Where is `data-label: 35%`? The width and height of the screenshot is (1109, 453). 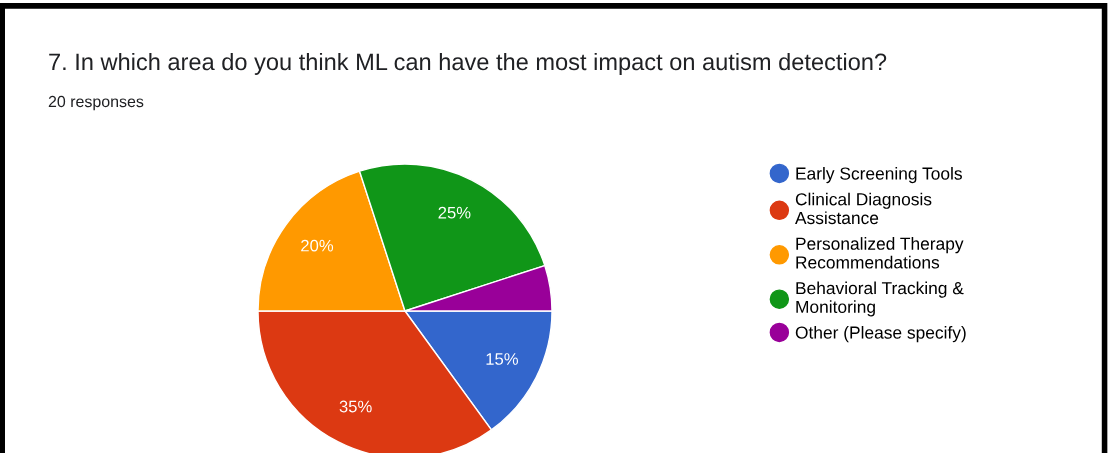 data-label: 35% is located at coordinates (355, 406).